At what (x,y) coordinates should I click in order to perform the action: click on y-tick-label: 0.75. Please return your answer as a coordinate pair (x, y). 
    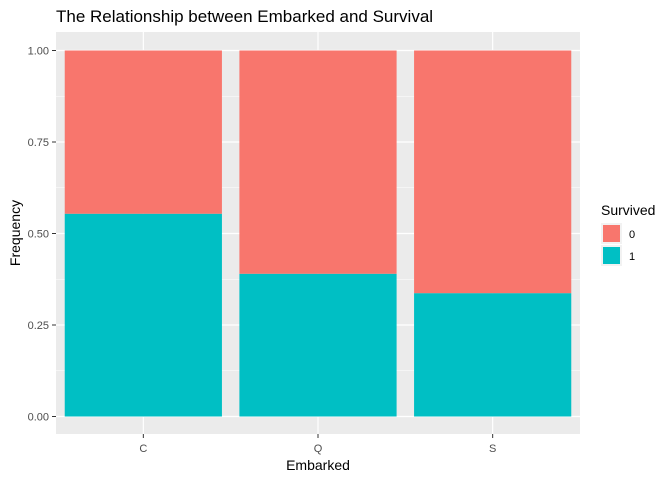
    Looking at the image, I should click on (38, 143).